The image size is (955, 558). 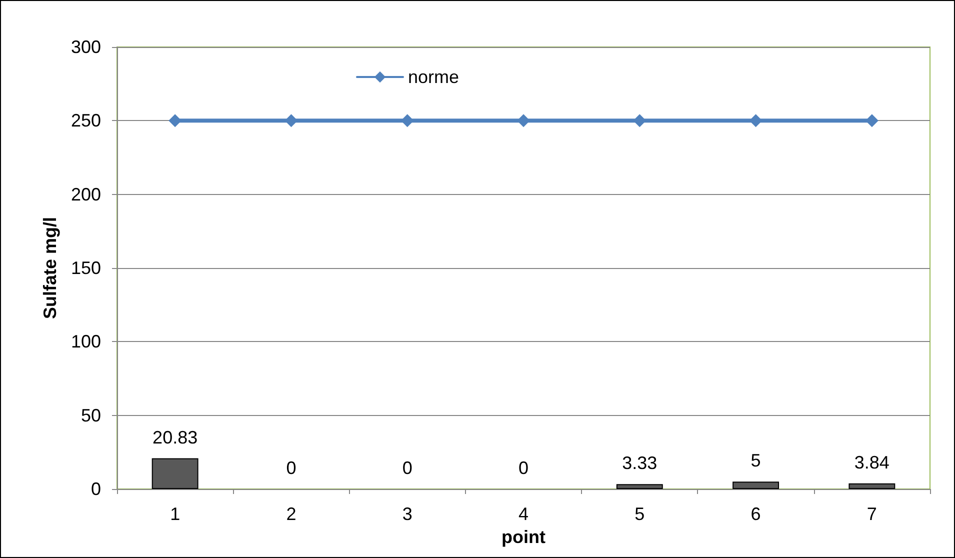 I want to click on y-tick-label: 250, so click(x=85, y=120).